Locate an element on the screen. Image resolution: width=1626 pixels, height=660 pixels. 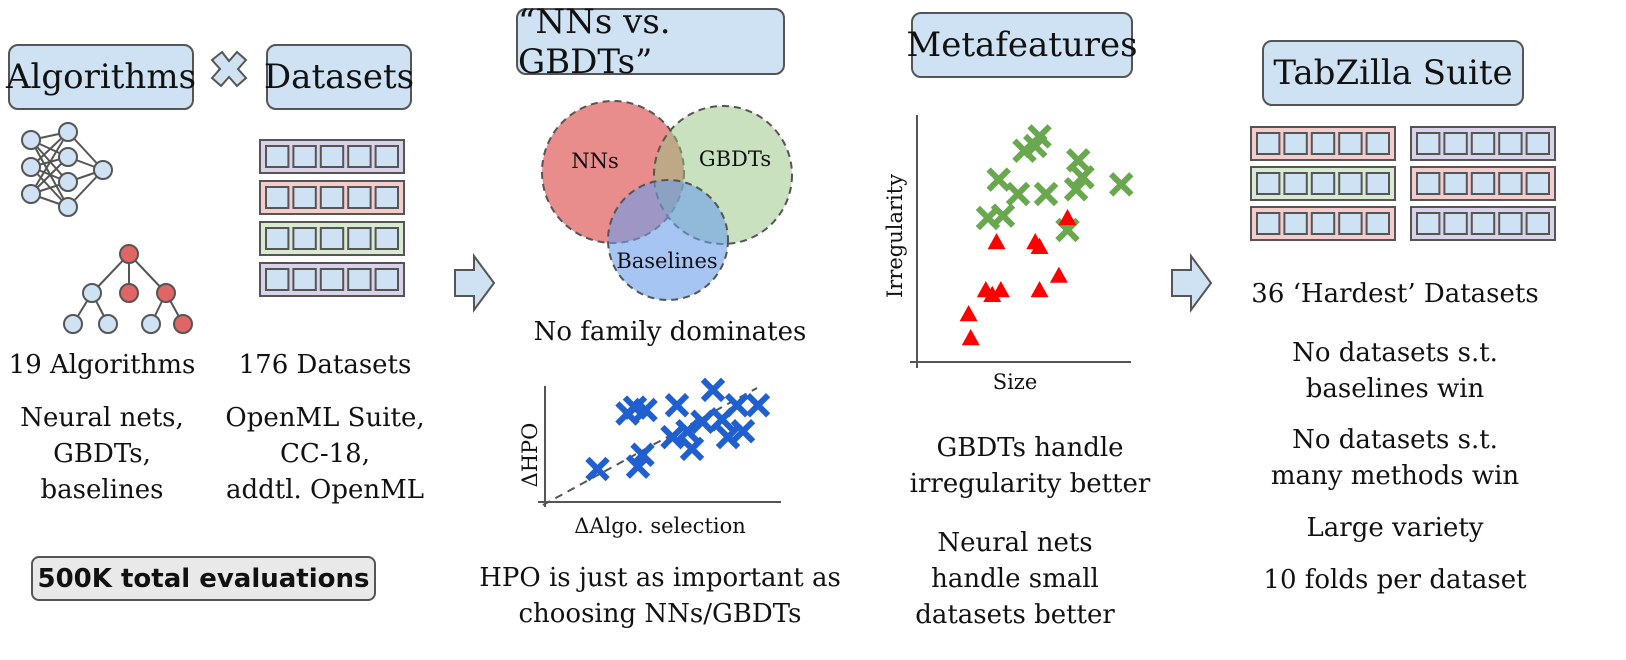
tabzilla-suite-title: TabZilla Suite is located at coordinates (1393, 73).